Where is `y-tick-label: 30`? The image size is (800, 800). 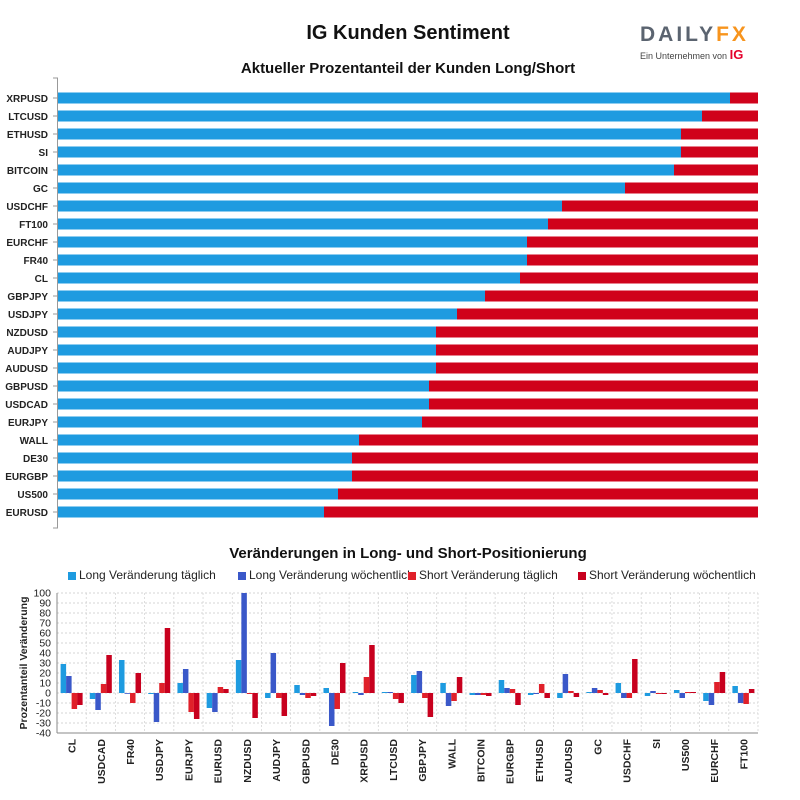
y-tick-label: 30 is located at coordinates (45, 664).